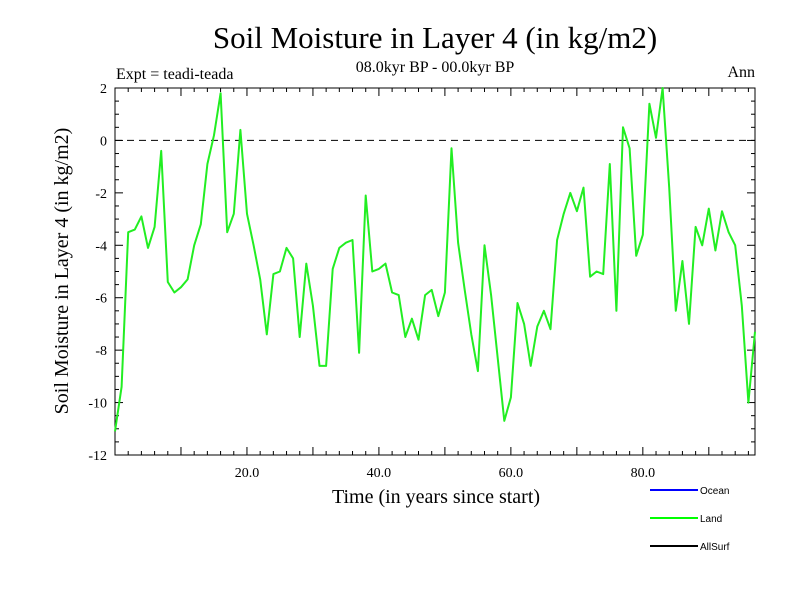 This screenshot has height=600, width=800. I want to click on legend: Ocean Land AllSurf, so click(690, 519).